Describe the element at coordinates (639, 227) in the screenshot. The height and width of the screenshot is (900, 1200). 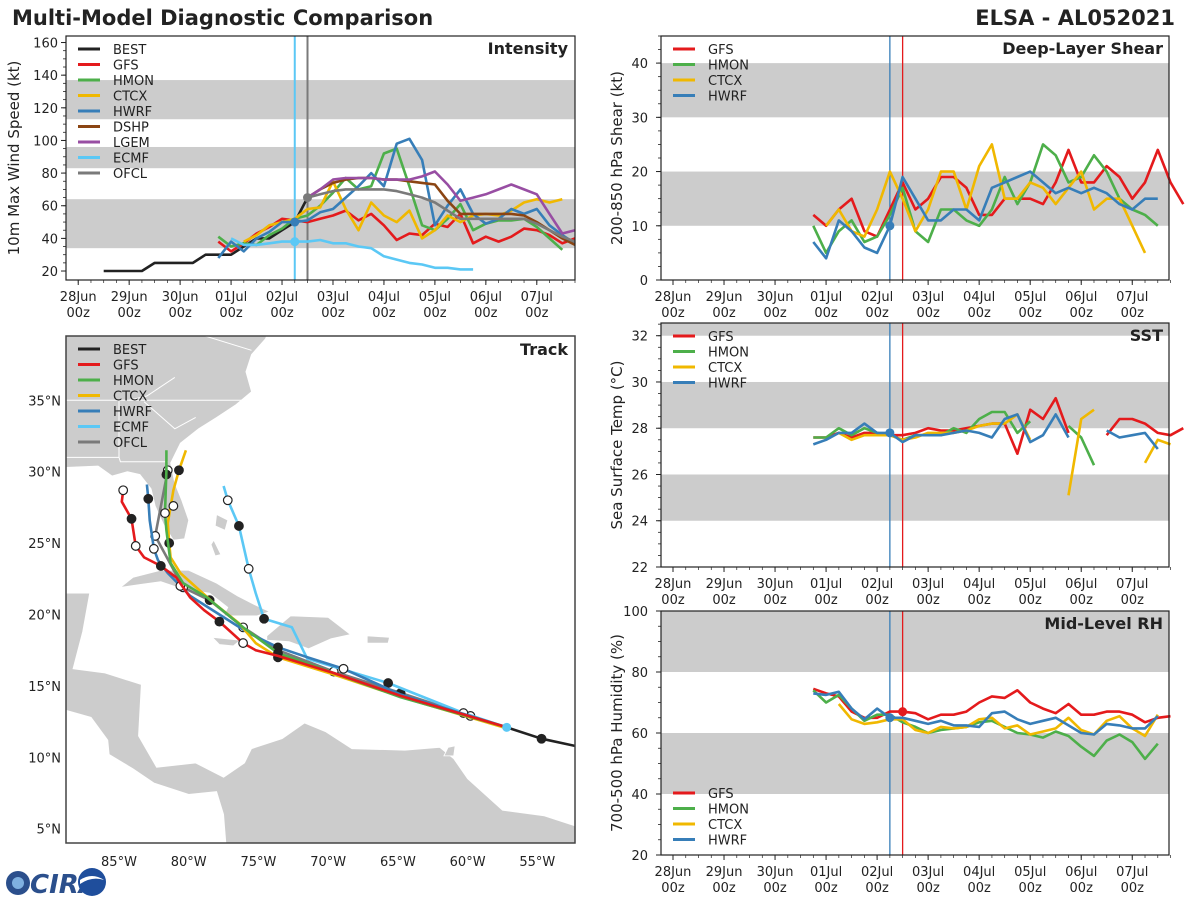
I see `y-tick-label: 10` at that location.